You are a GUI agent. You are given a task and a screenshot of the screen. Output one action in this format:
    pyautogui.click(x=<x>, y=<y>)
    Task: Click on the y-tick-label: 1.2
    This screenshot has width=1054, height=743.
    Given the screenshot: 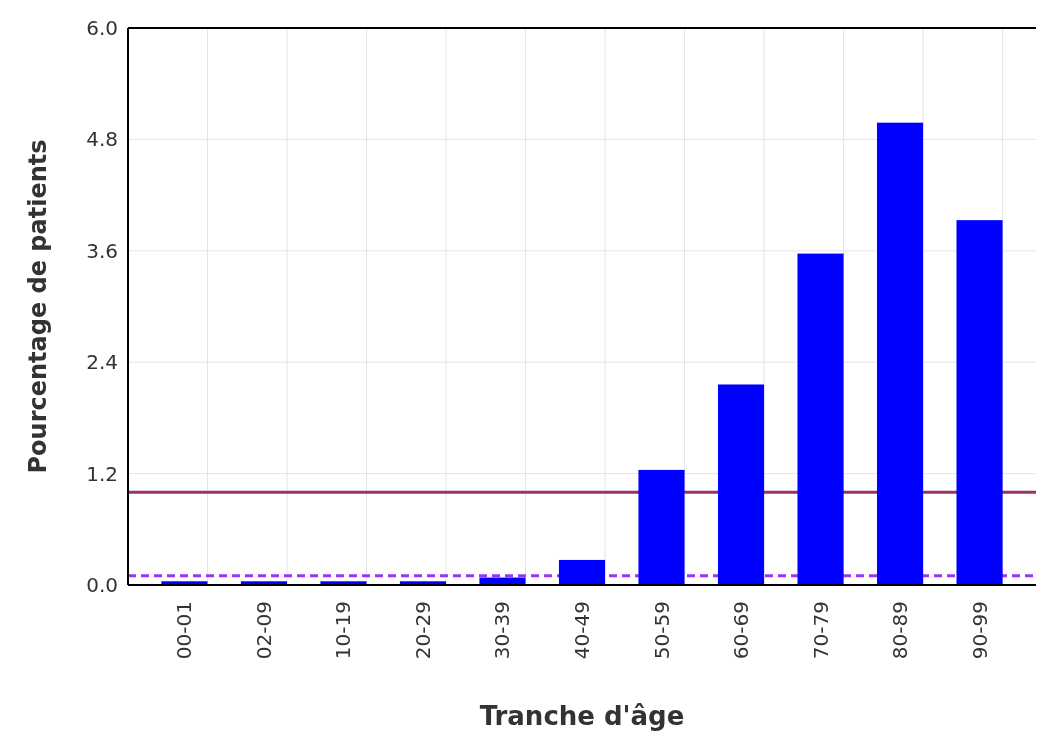 What is the action you would take?
    pyautogui.click(x=102, y=473)
    